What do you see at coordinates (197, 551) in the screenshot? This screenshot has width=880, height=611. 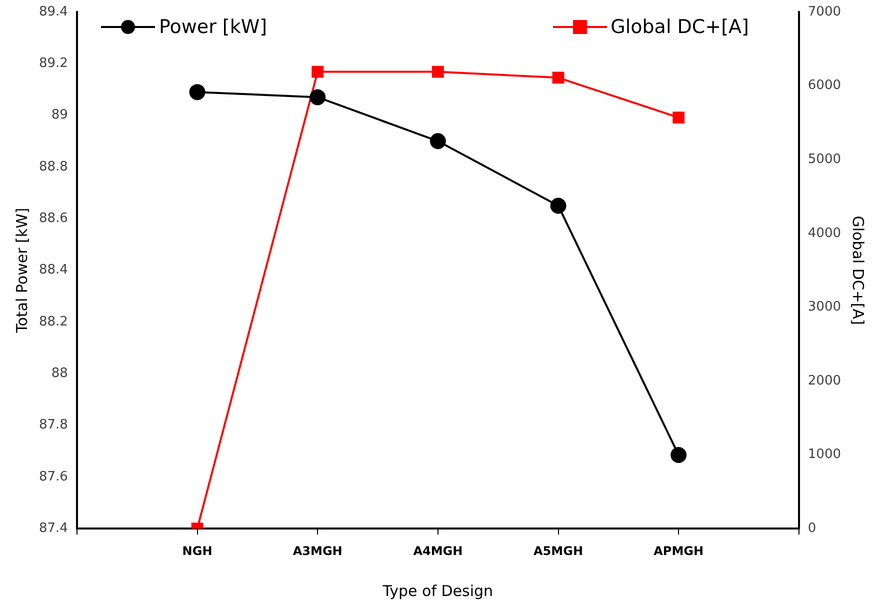 I see `x-tick-label: NGH` at bounding box center [197, 551].